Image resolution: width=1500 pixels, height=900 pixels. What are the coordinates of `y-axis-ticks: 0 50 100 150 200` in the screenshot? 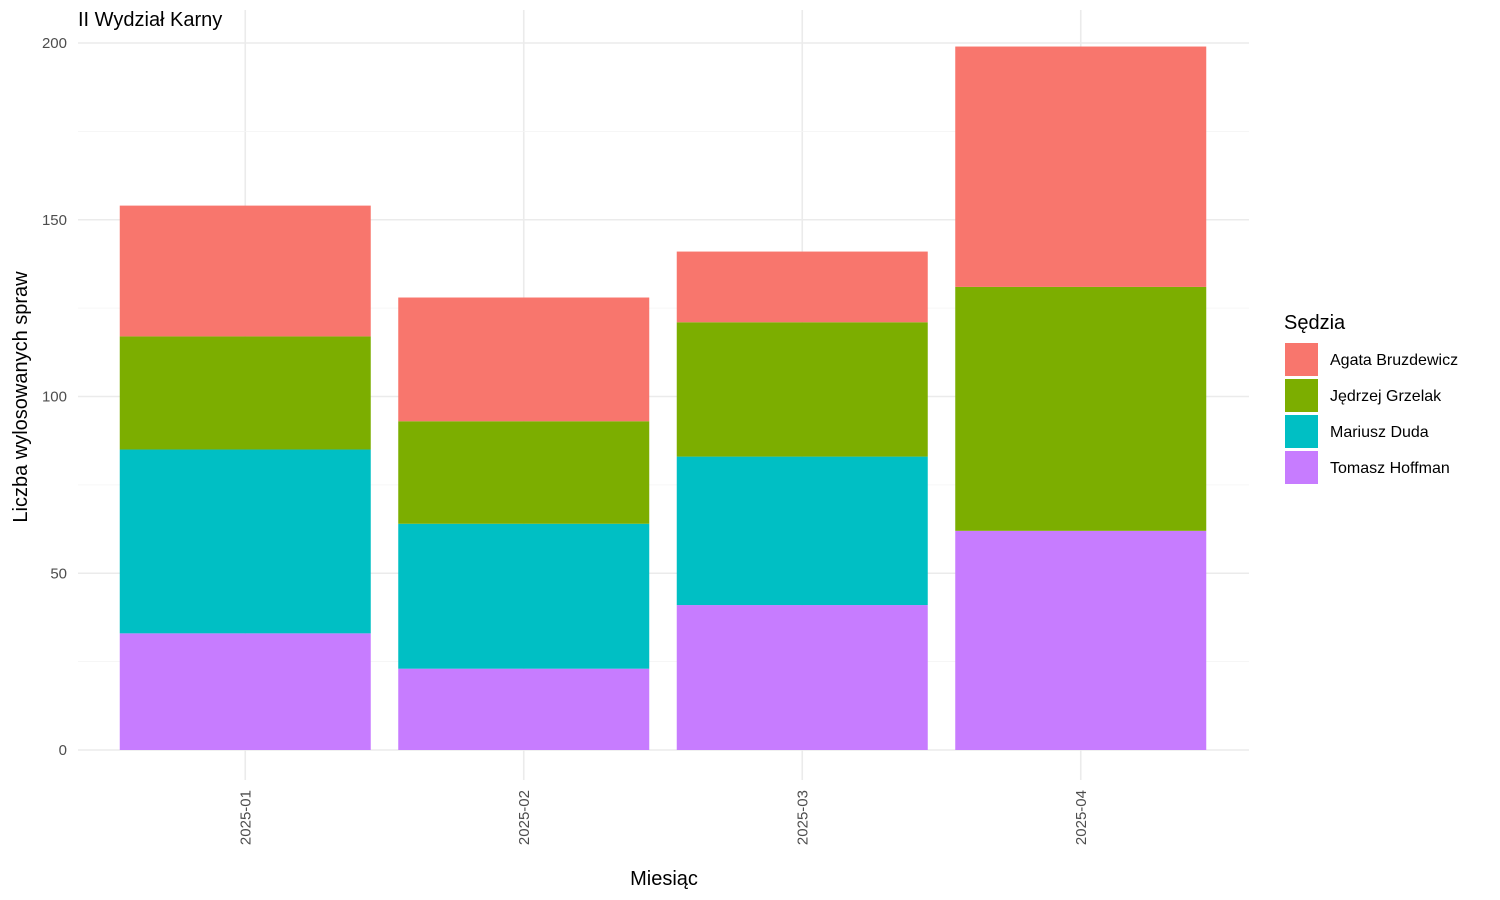 It's located at (54, 397).